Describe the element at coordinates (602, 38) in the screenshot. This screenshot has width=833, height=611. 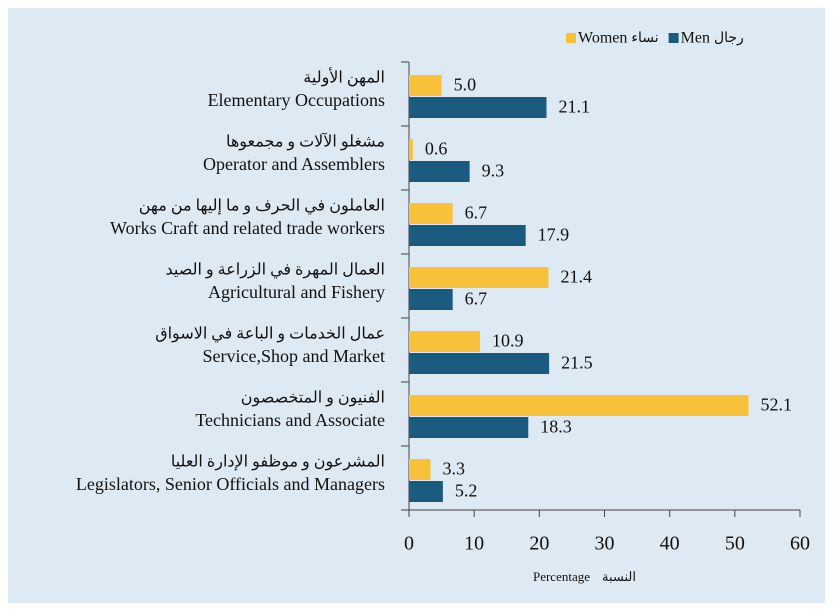
I see `legend-label: Women` at that location.